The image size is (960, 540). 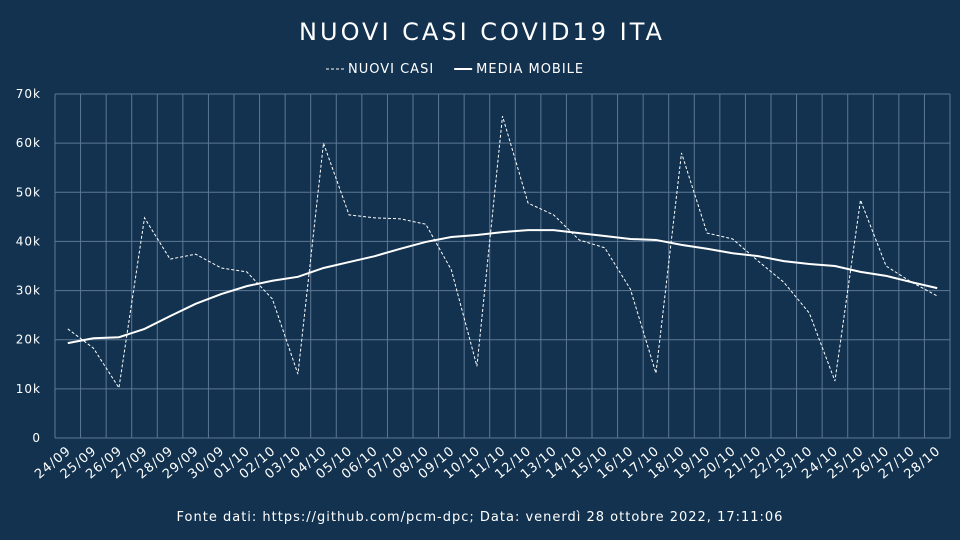 I want to click on y-tick-label: 60k, so click(x=28, y=143).